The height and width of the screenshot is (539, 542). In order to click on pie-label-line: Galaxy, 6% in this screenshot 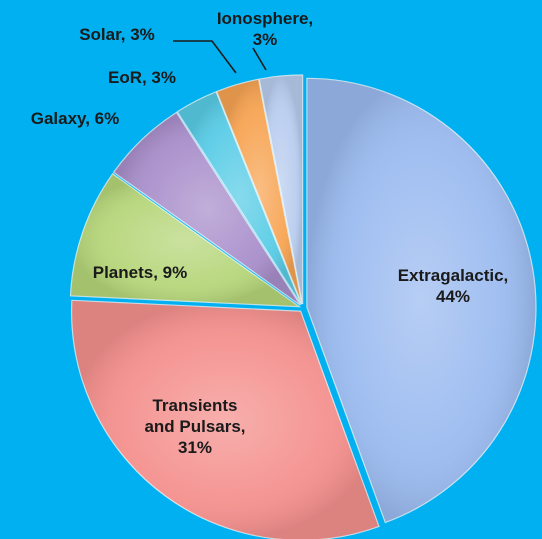, I will do `click(75, 118)`.